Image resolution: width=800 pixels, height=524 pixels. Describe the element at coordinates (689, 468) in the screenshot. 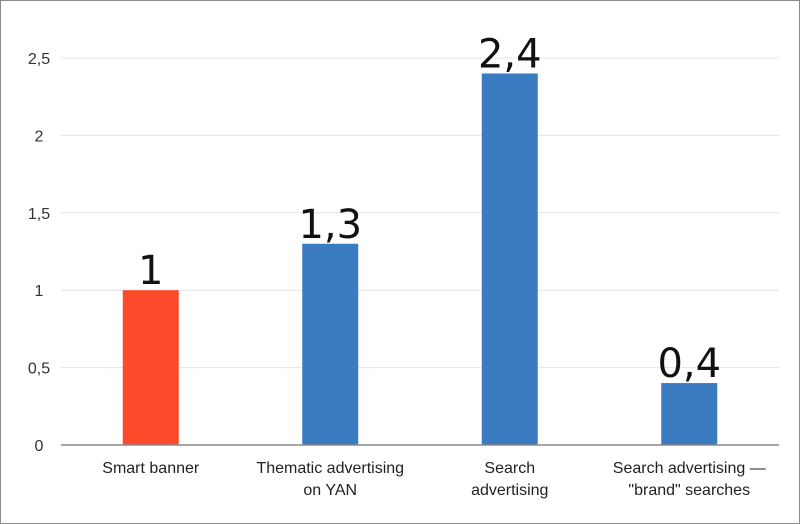

I see `x-tick-label-line: Search advertising —` at that location.